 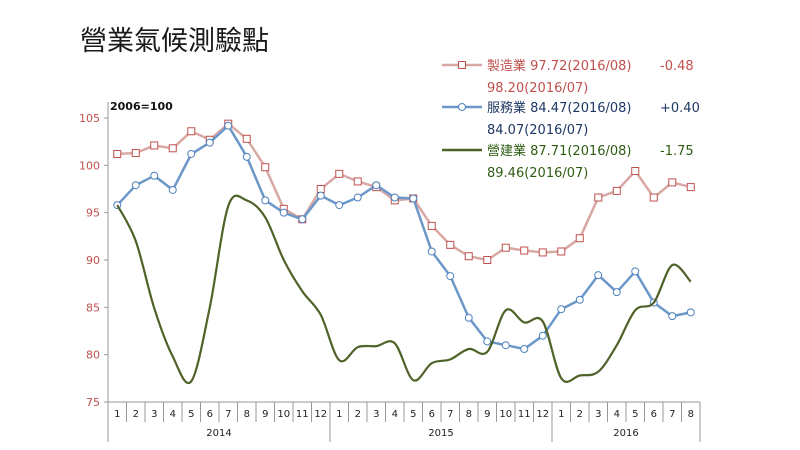 What do you see at coordinates (625, 433) in the screenshot?
I see `year-label: 2016` at bounding box center [625, 433].